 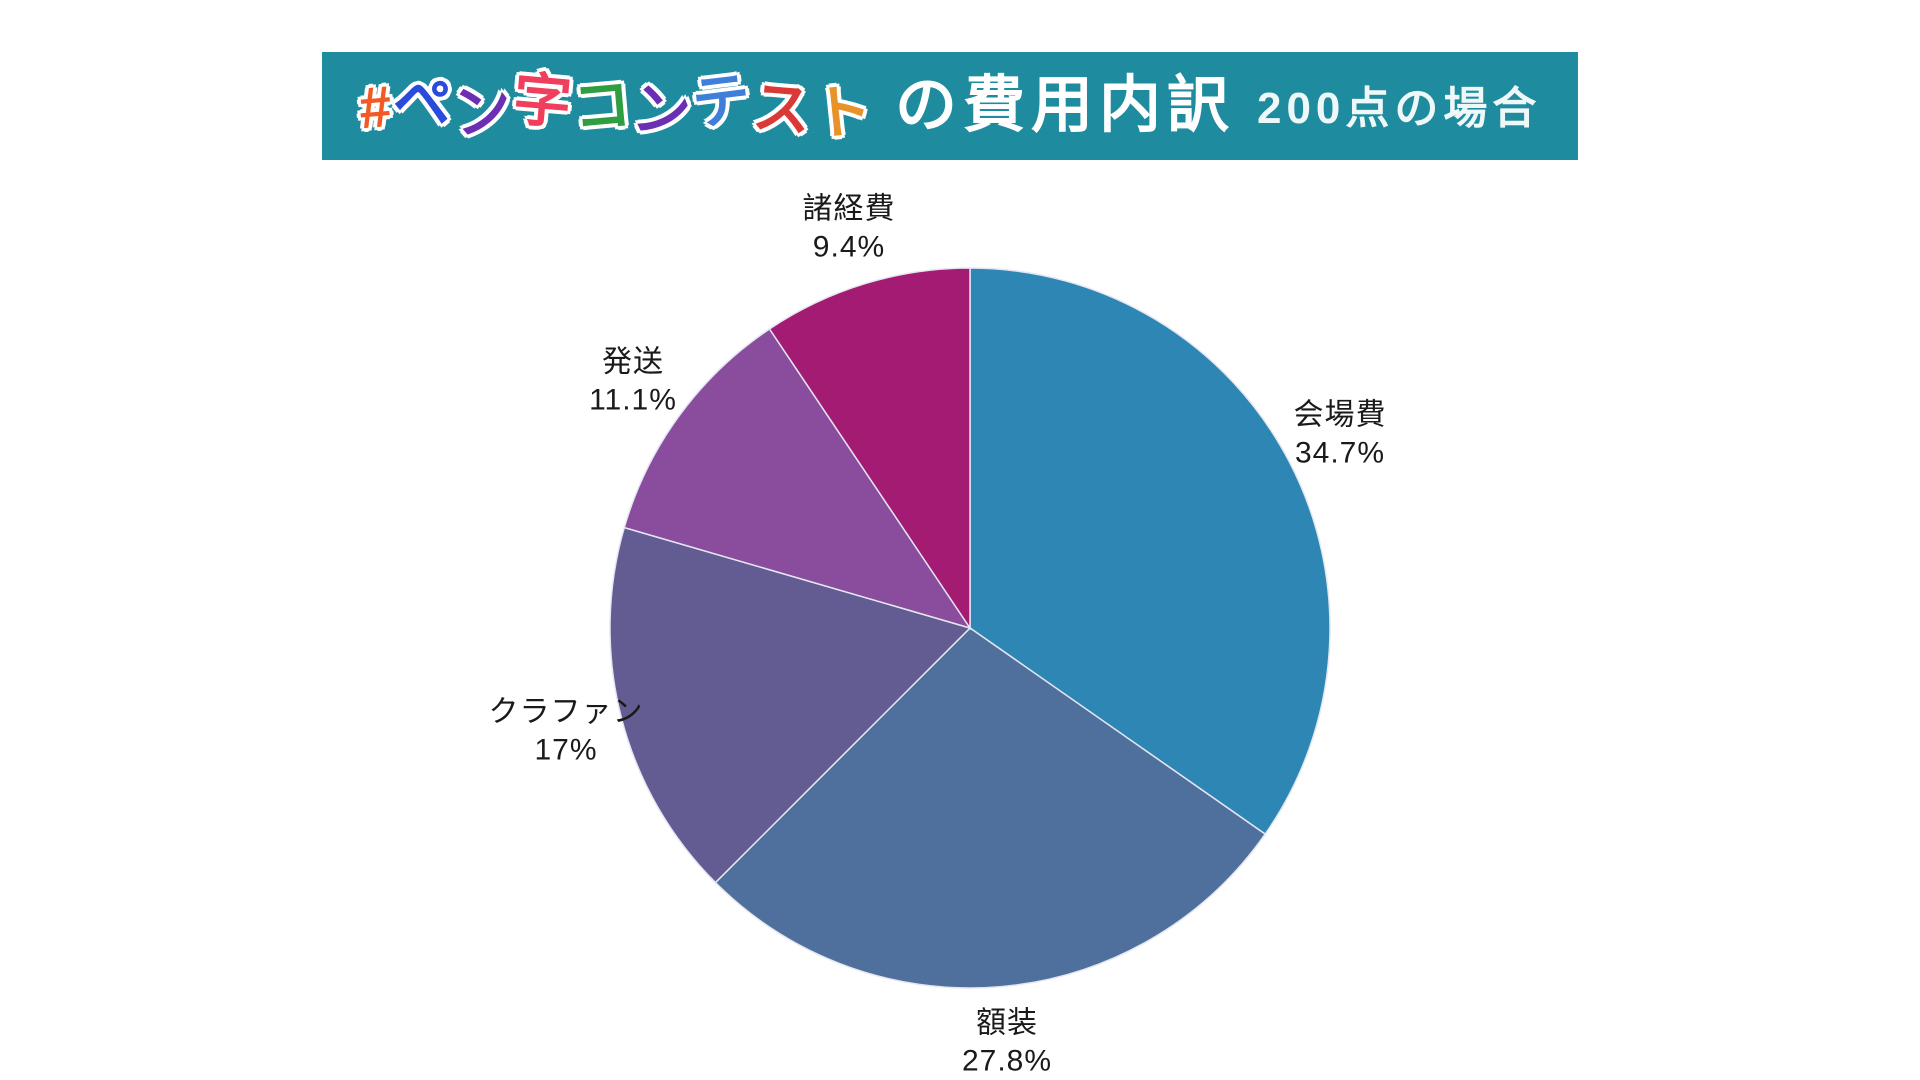 What do you see at coordinates (566, 732) in the screenshot?
I see `slice-label-クラファン: クラファン 17%` at bounding box center [566, 732].